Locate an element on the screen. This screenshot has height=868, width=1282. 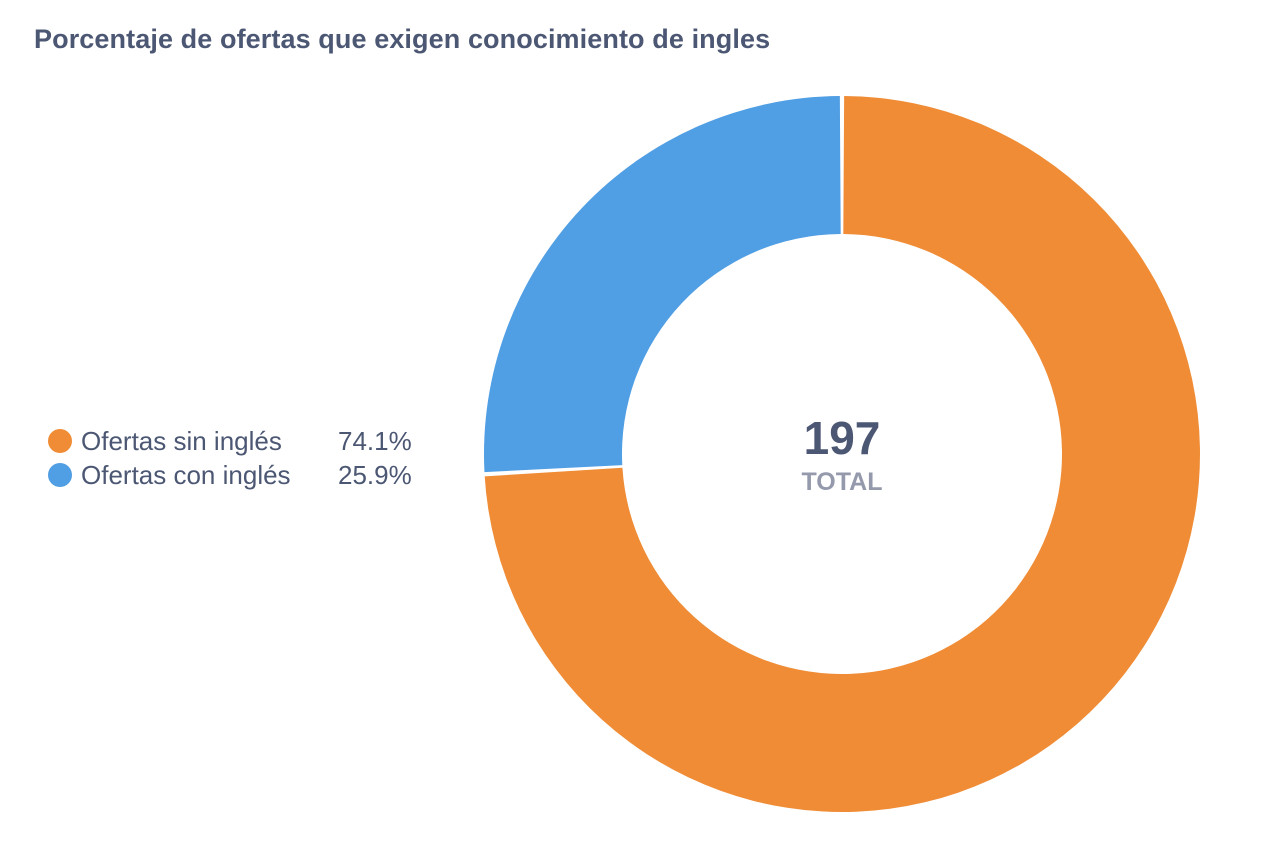
total-label: TOTAL is located at coordinates (841, 482).